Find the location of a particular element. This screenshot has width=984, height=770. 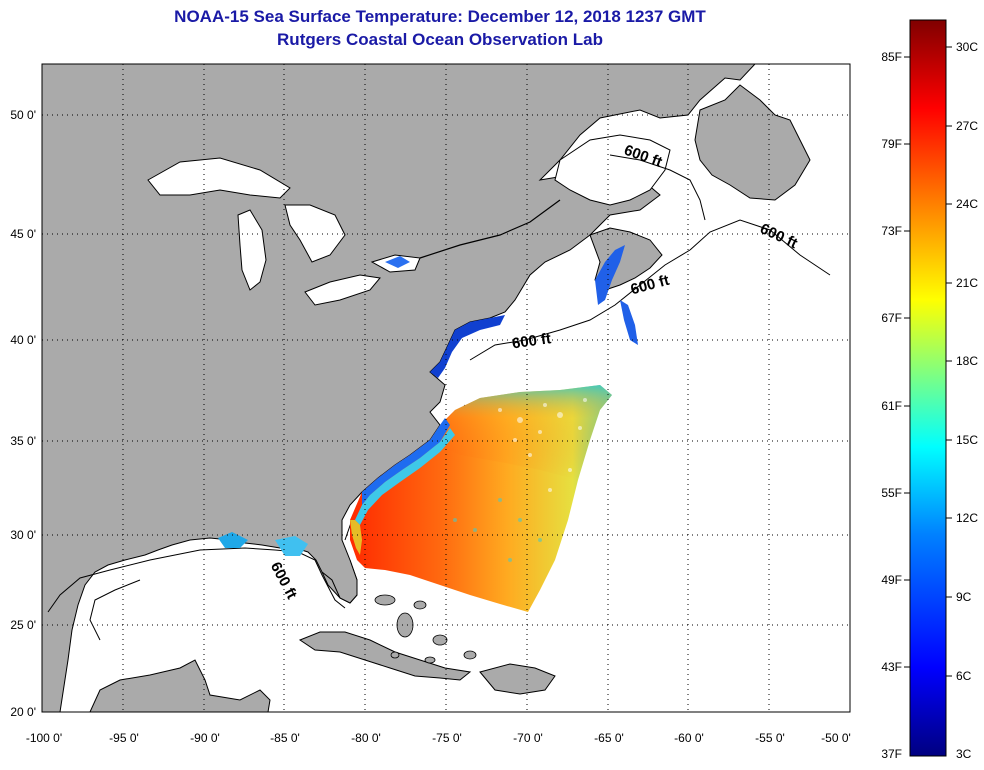

colorbar-f-label: 55F is located at coordinates (891, 493).